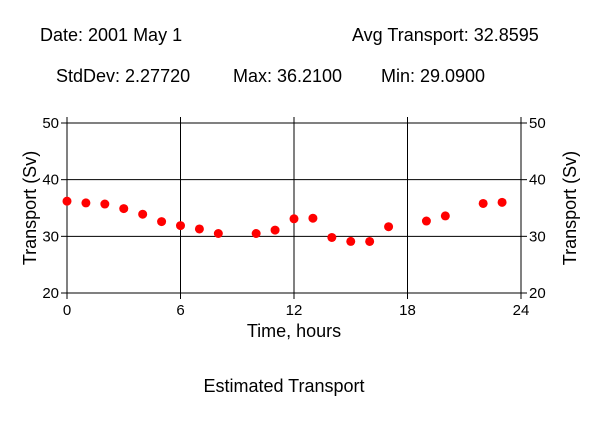 This screenshot has height=422, width=596. What do you see at coordinates (284, 221) in the screenshot?
I see `point-layer` at bounding box center [284, 221].